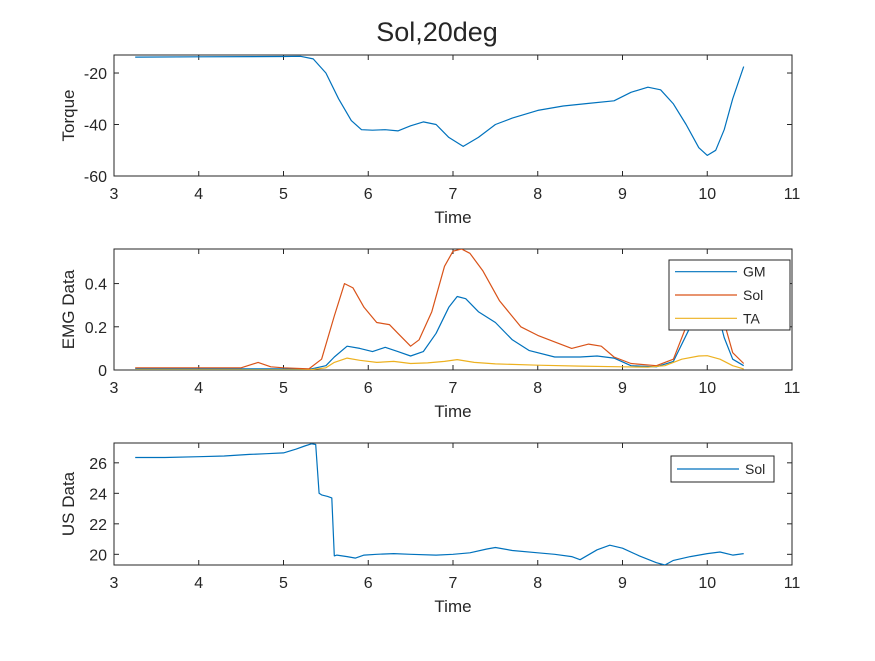 Image resolution: width=875 pixels, height=661 pixels. Describe the element at coordinates (439, 362) in the screenshot. I see `series-line-ta` at that location.